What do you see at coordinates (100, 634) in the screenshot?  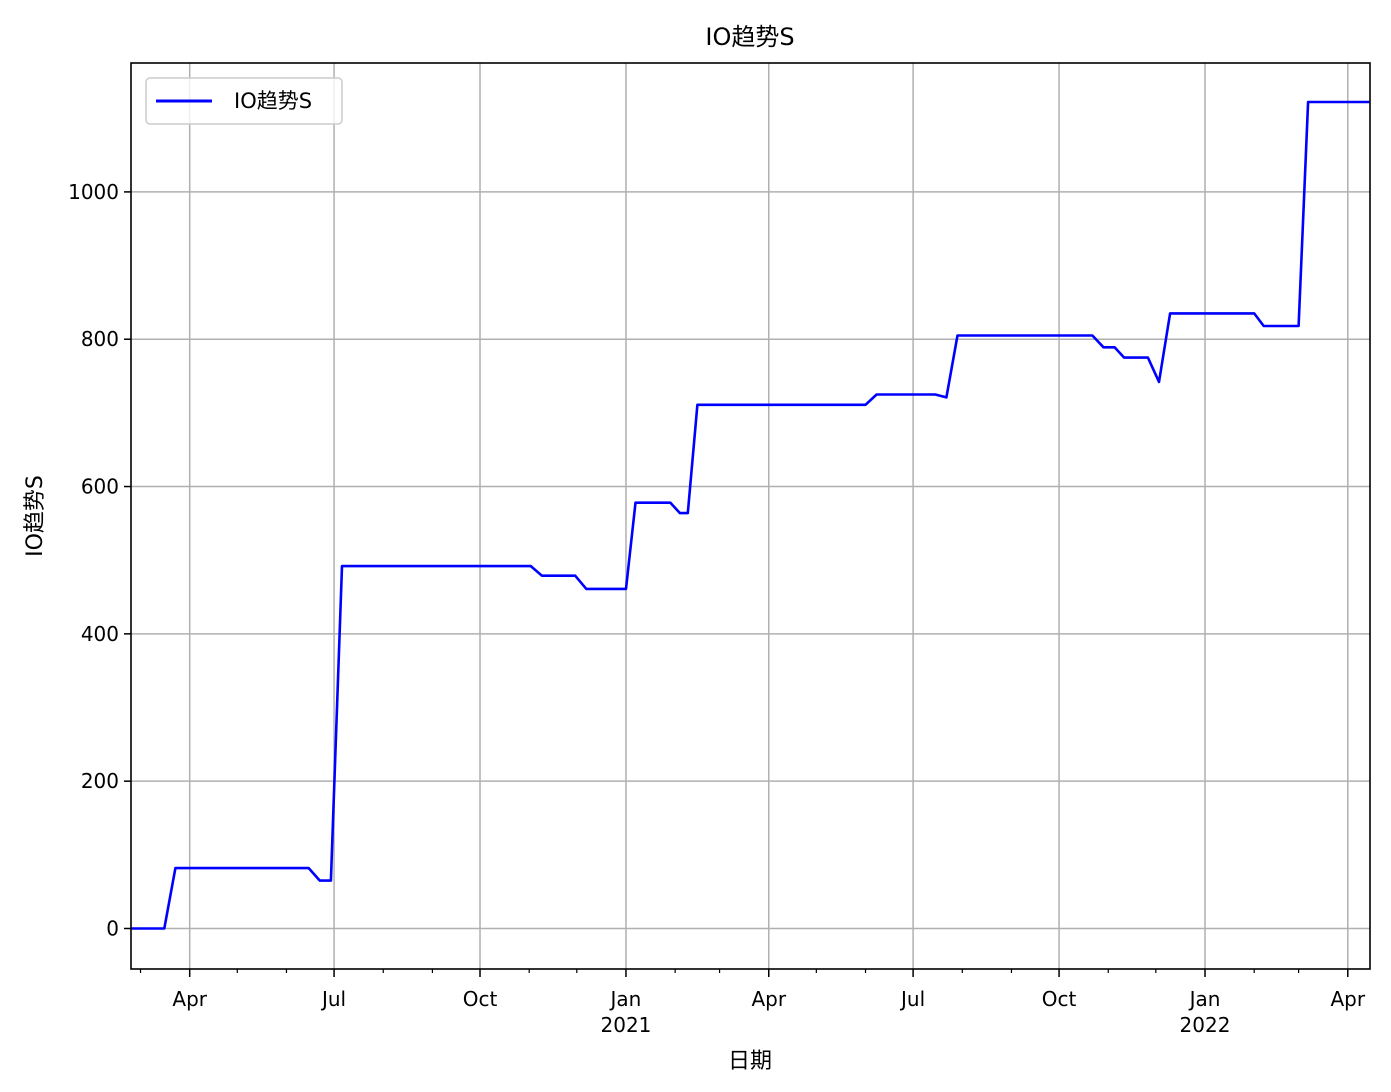 I see `y-tick-label: 400` at bounding box center [100, 634].